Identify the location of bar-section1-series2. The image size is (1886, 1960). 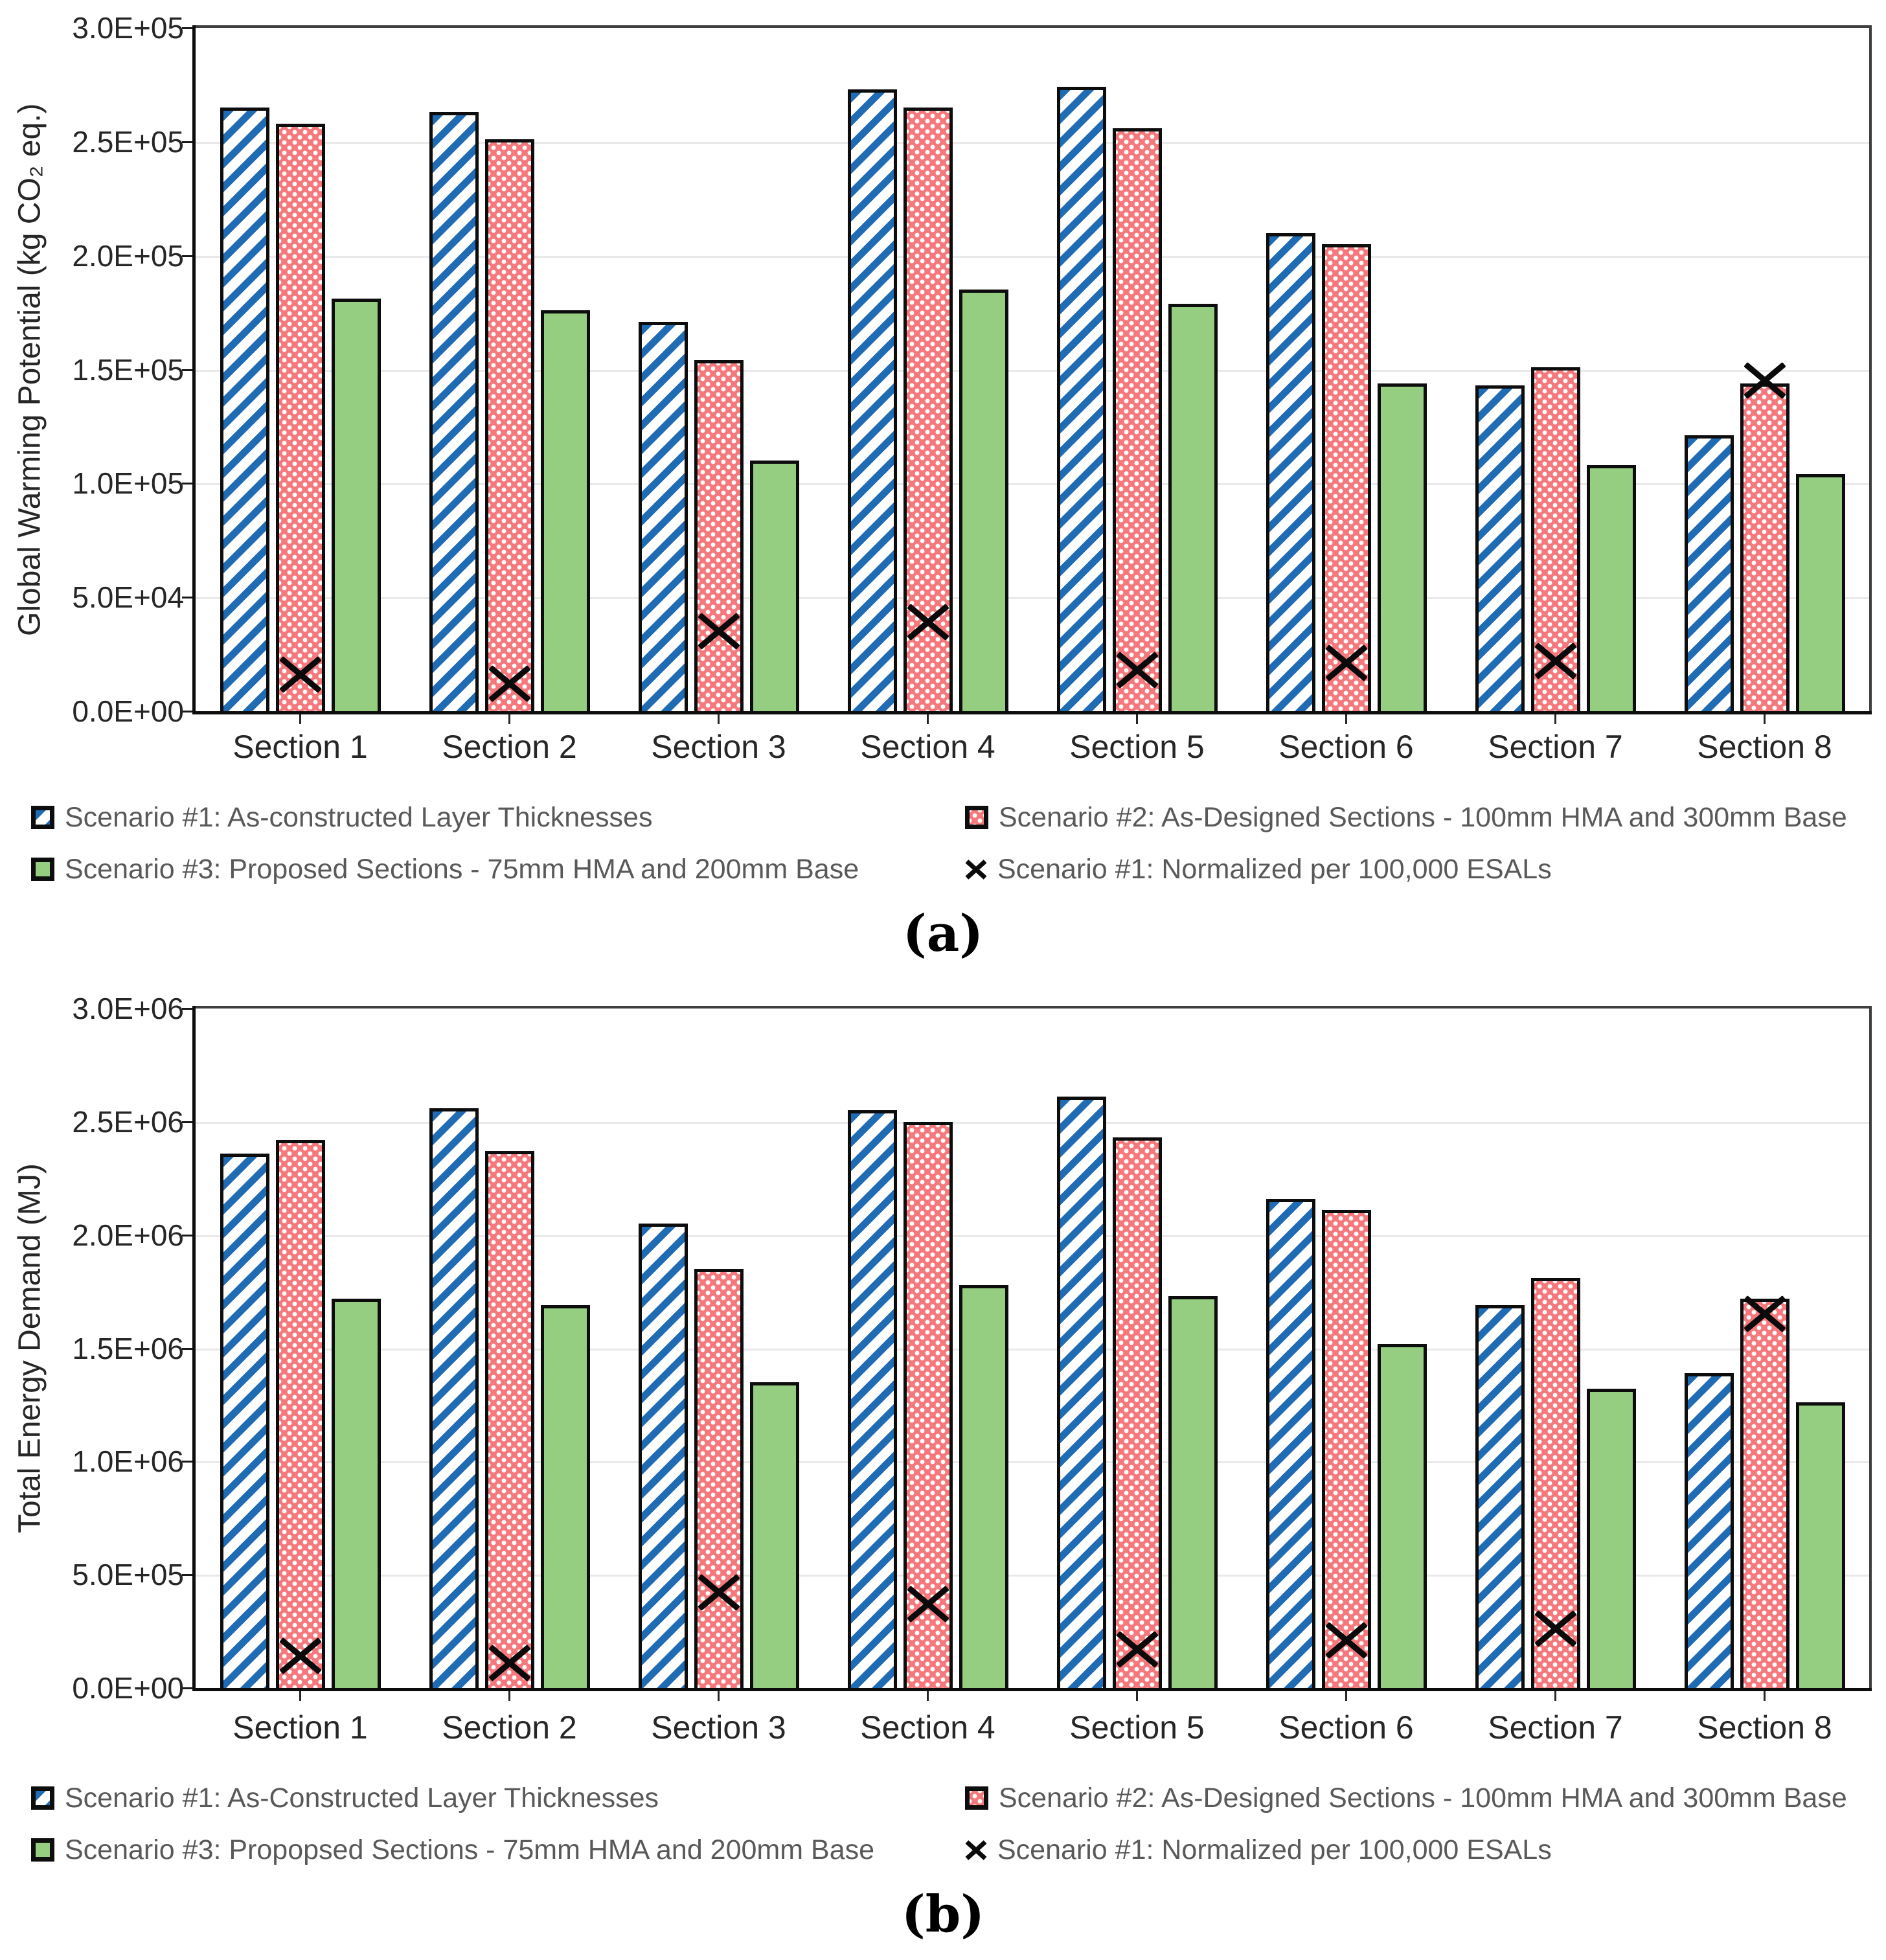
(300, 418).